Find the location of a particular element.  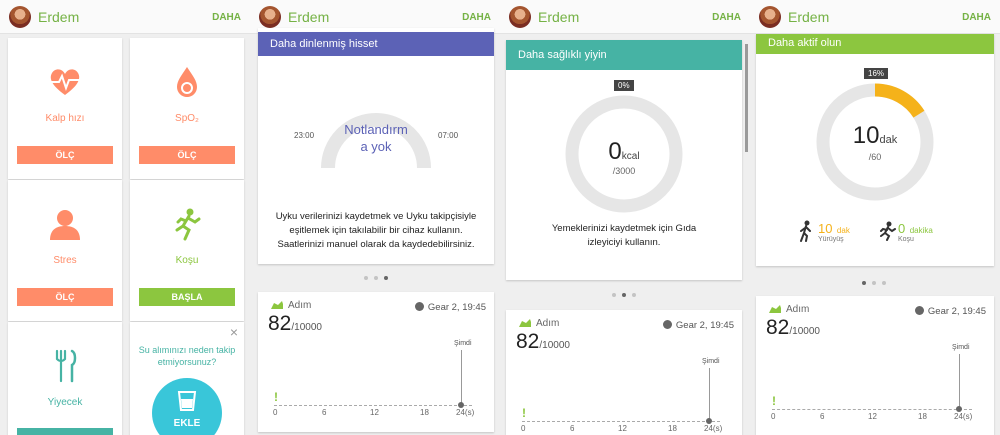

glass-icon is located at coordinates (187, 401).